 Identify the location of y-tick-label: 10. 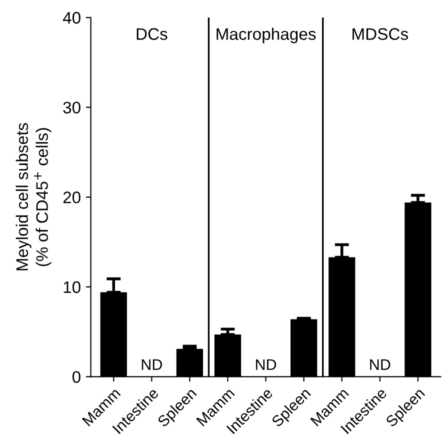
(72, 287).